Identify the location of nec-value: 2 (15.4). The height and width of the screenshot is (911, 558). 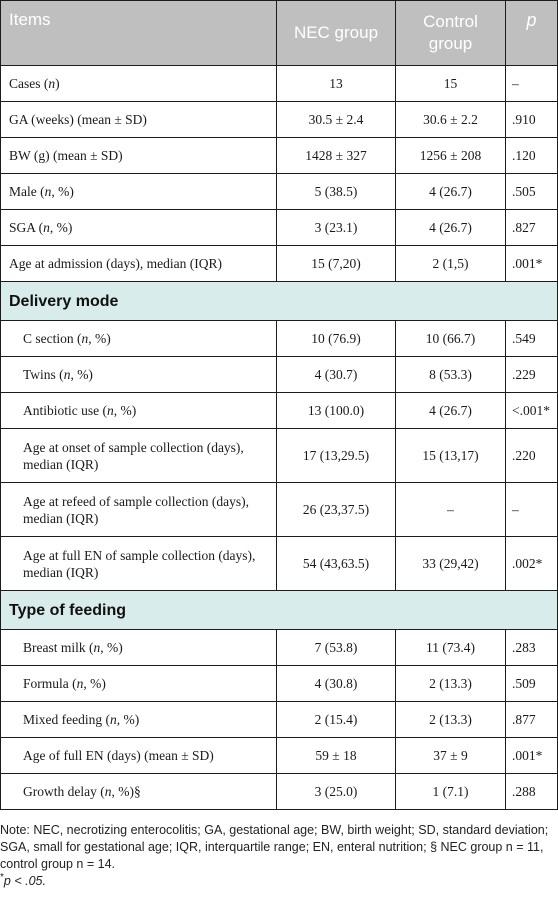
(336, 719).